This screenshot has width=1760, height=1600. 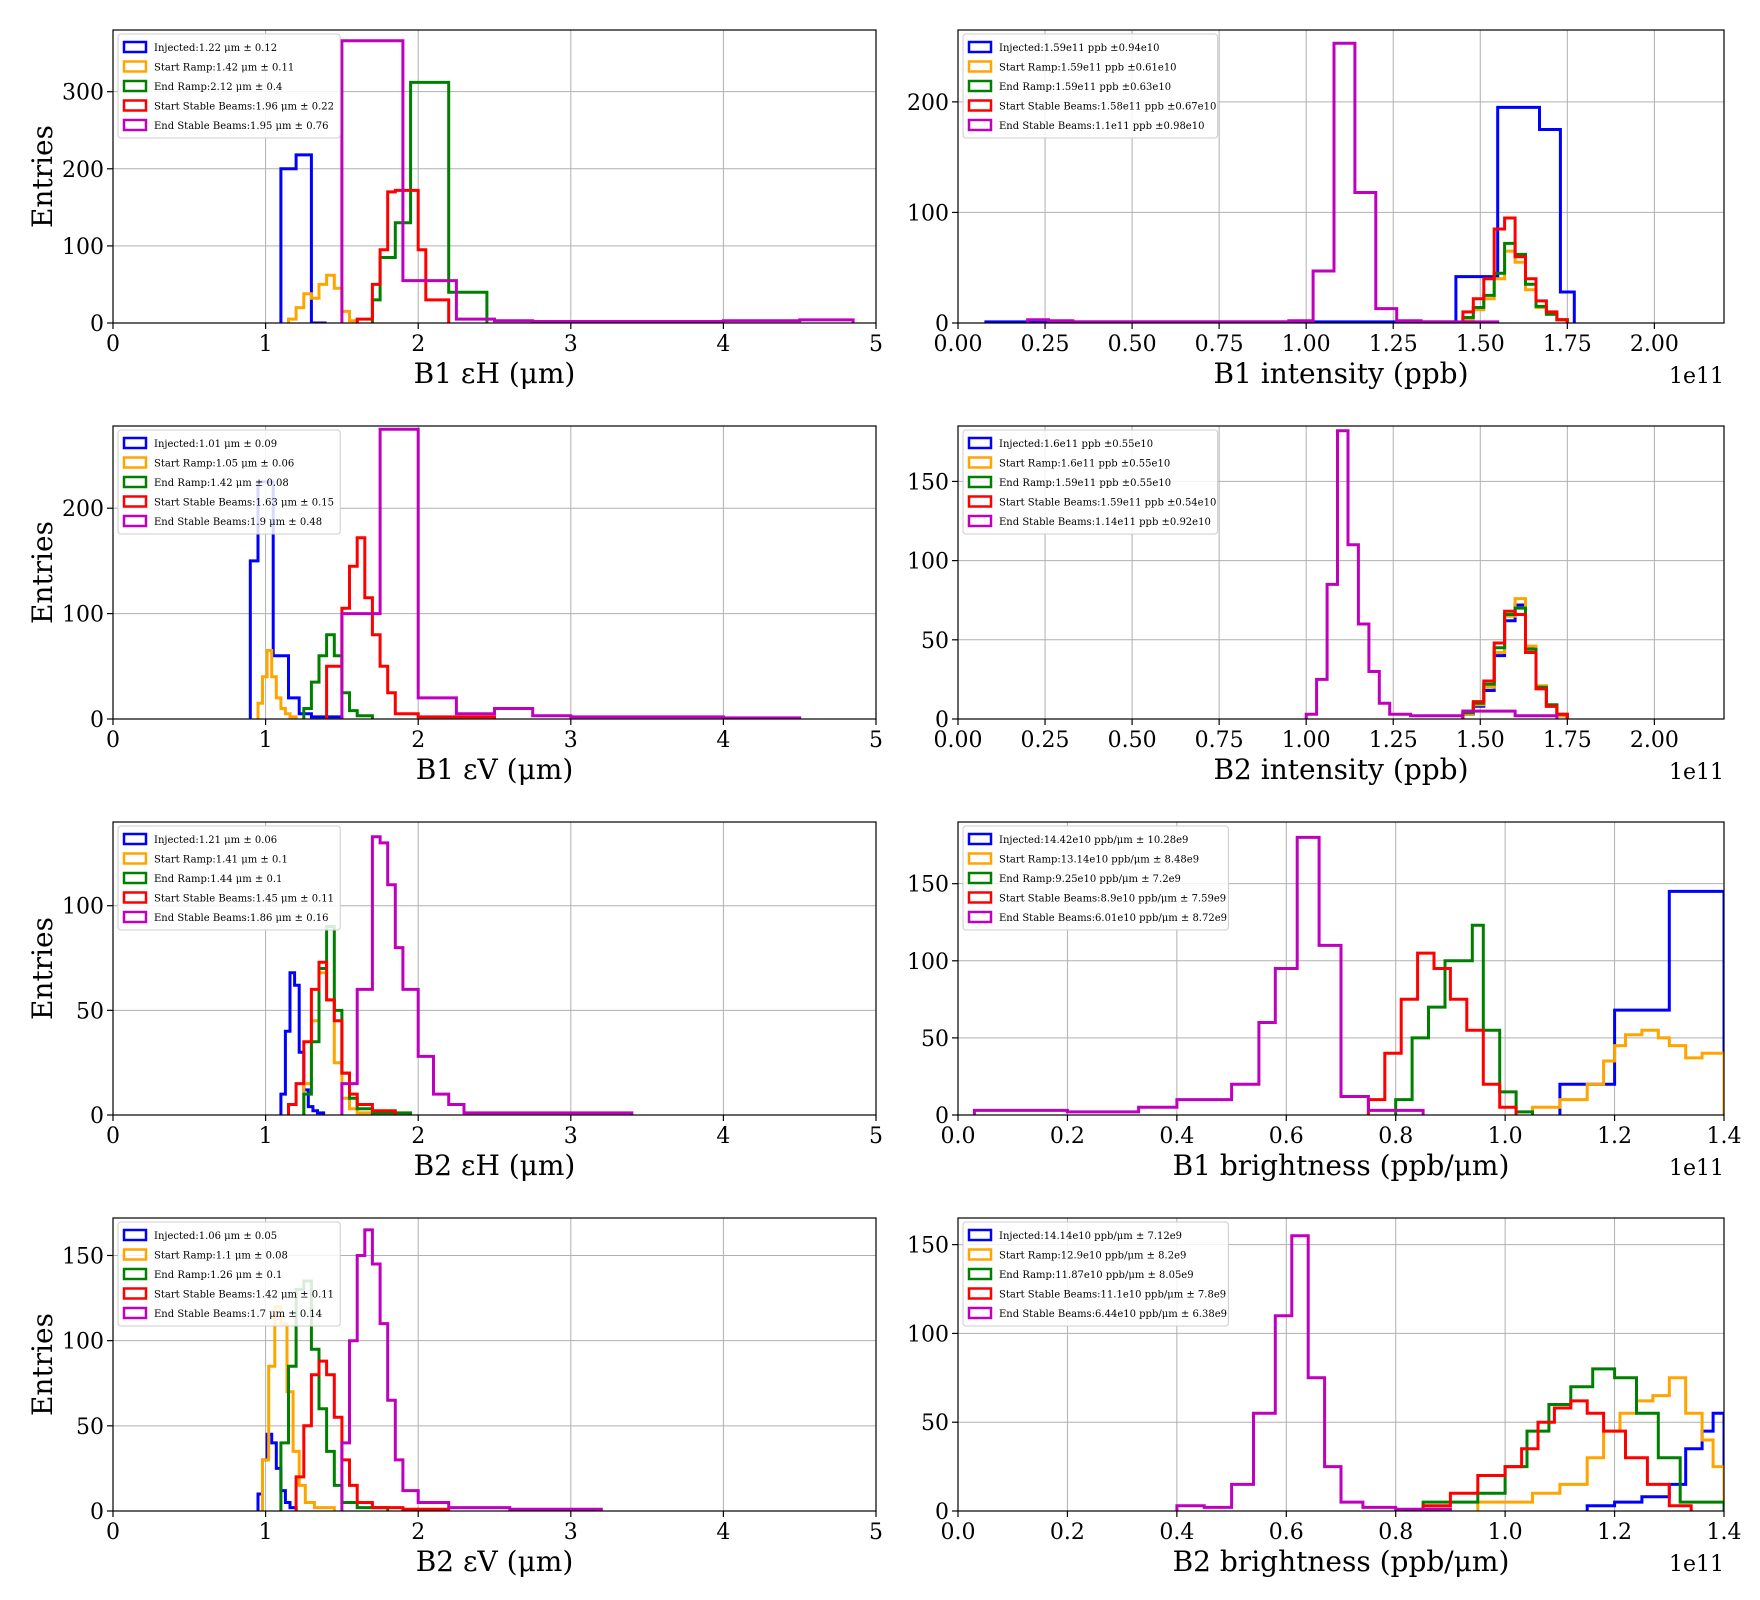 What do you see at coordinates (238, 522) in the screenshot?
I see `legend-label: End Stable Beams:1.9 μm ± 0.48` at bounding box center [238, 522].